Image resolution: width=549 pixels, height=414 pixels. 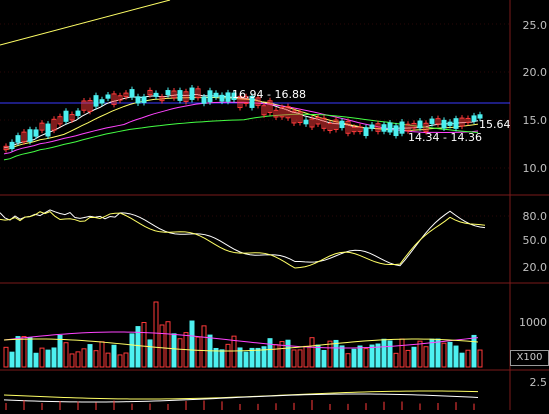 I want to click on kd-indicator-lines, so click(x=243, y=239).